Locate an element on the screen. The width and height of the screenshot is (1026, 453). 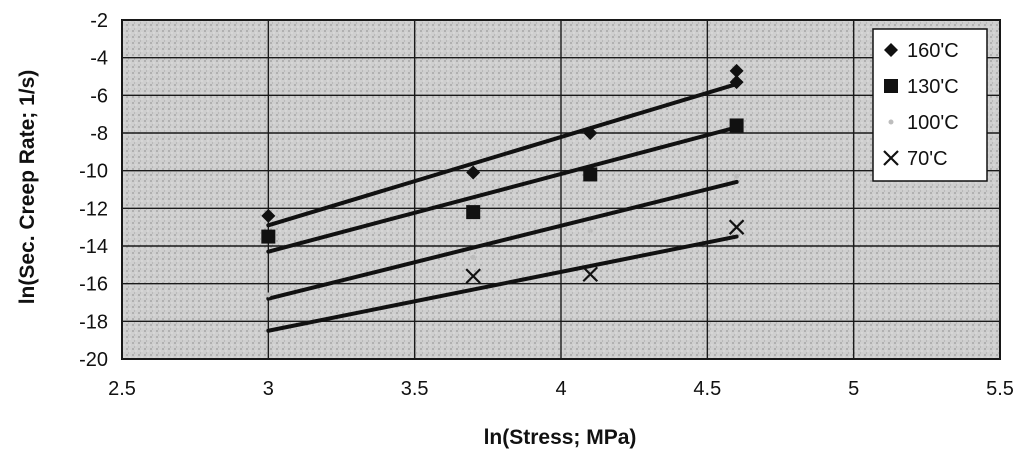
y-tick-label: -6 is located at coordinates (99, 96).